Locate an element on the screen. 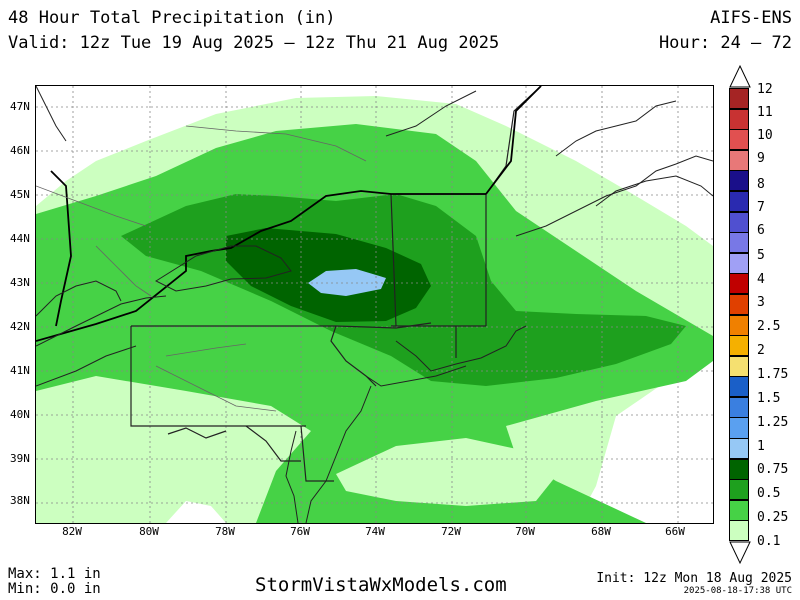 Image resolution: width=800 pixels, height=600 pixels. colorbar-label: 1.75 is located at coordinates (773, 374).